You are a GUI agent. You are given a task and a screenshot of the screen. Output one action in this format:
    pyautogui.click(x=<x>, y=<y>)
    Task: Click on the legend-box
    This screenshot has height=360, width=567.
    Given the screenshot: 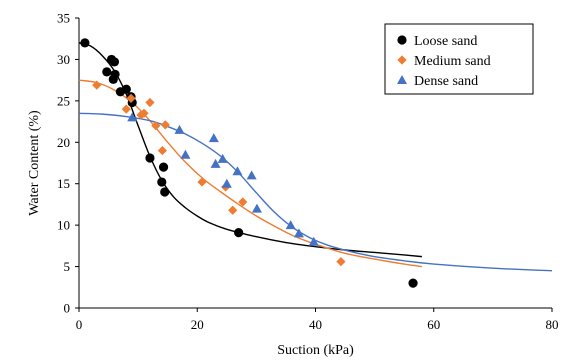 What is the action you would take?
    pyautogui.click(x=459, y=59)
    